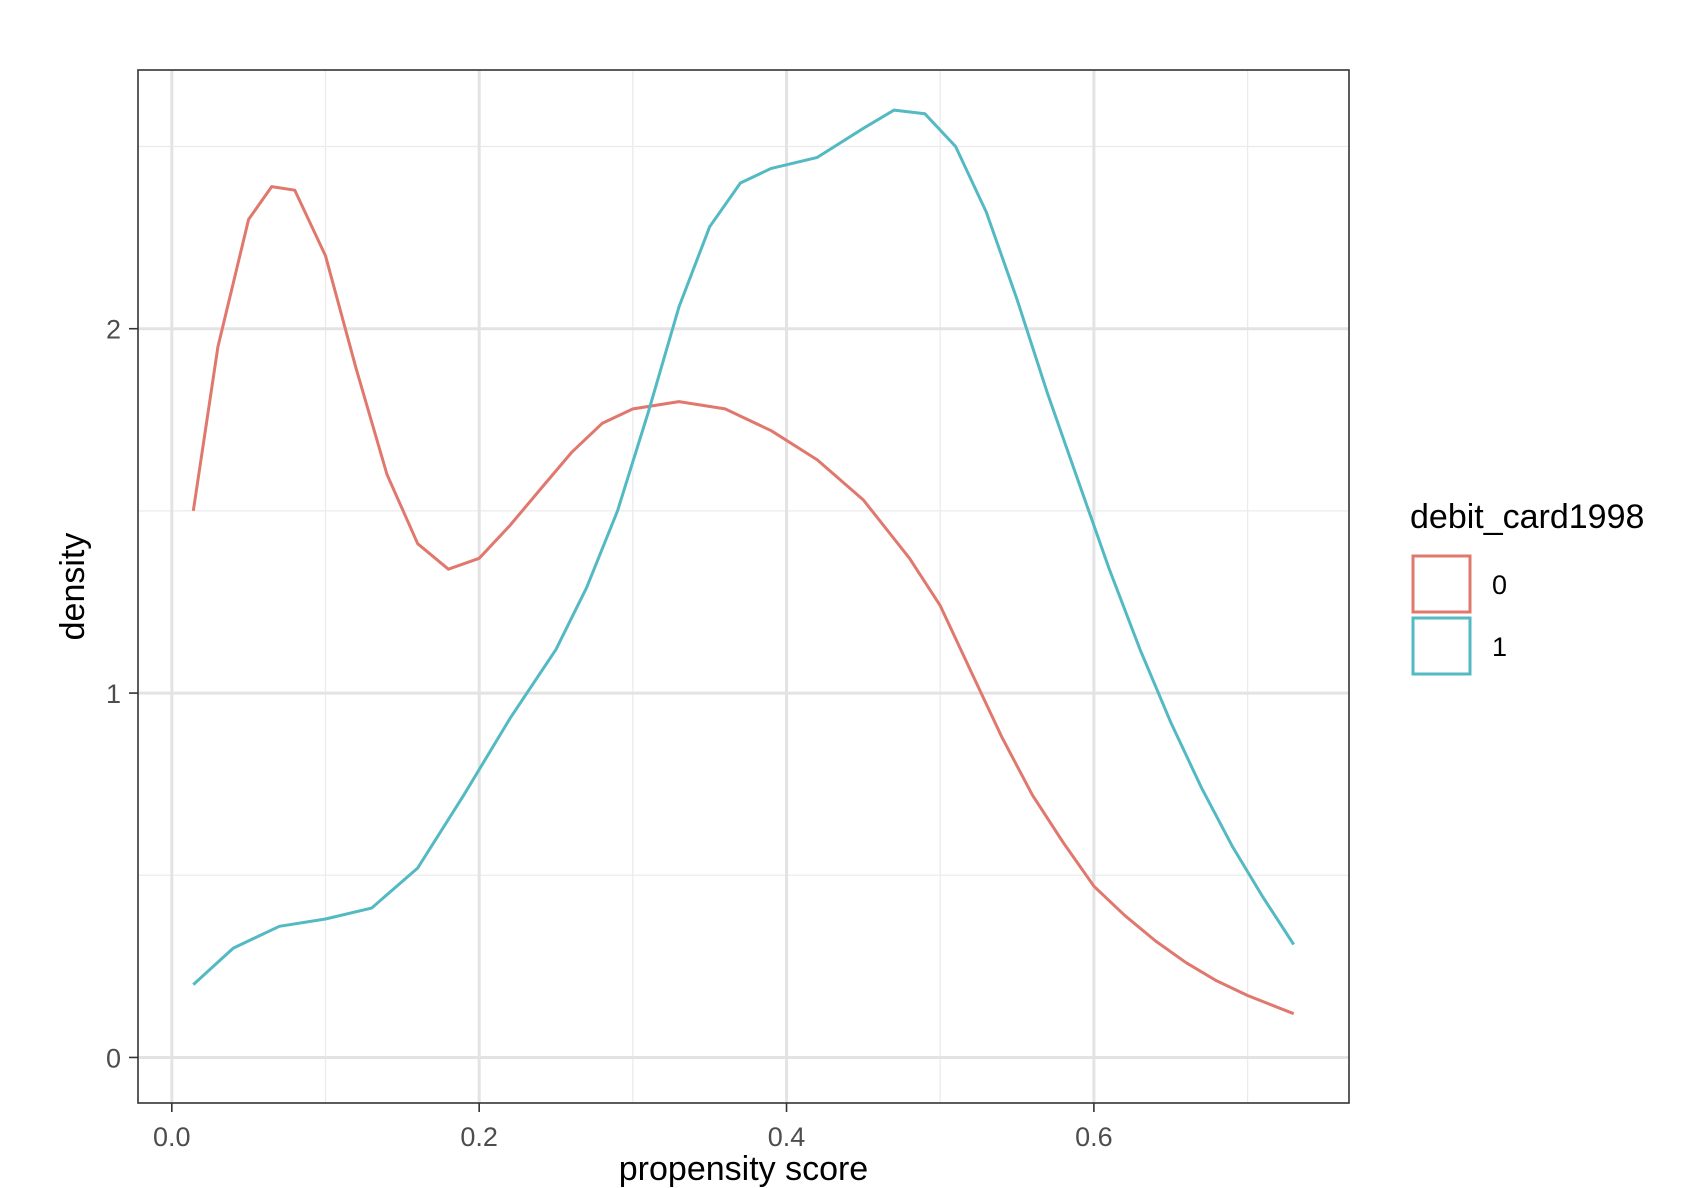  I want to click on x-axis-title: propensity score, so click(743, 1169).